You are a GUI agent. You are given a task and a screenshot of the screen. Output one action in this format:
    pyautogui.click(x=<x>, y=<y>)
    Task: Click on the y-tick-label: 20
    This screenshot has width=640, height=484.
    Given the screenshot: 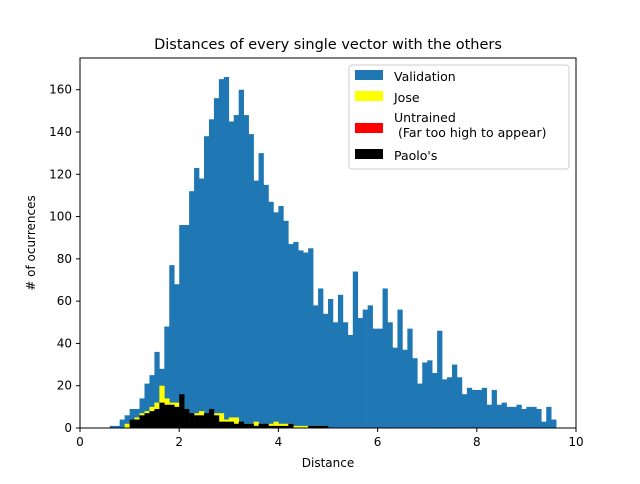 What is the action you would take?
    pyautogui.click(x=64, y=386)
    